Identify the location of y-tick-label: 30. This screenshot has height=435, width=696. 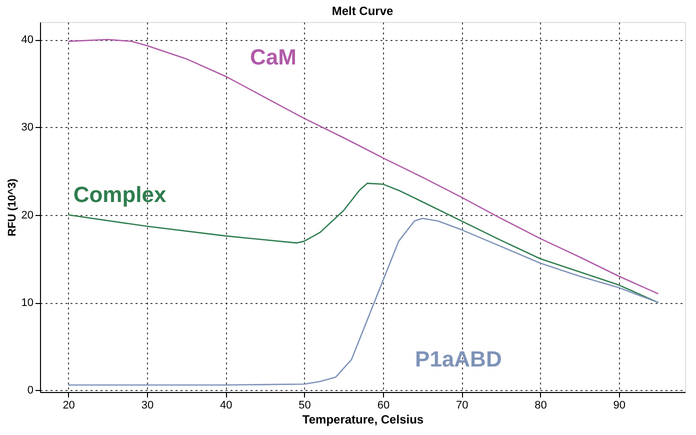
(27, 128).